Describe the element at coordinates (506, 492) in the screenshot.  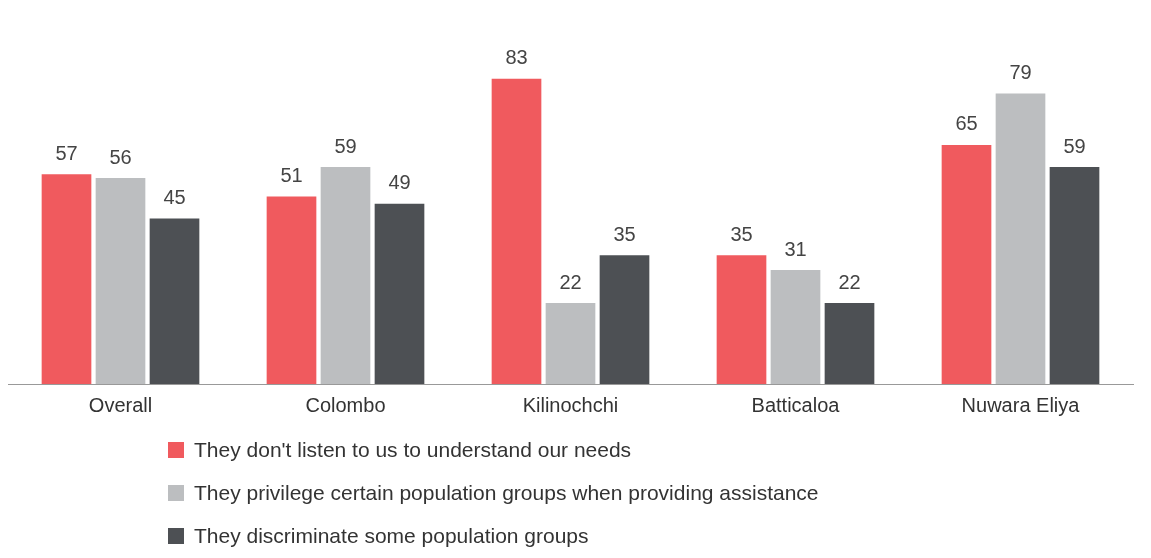
I see `legend-label: They privilege certain population groups when providing assistance` at that location.